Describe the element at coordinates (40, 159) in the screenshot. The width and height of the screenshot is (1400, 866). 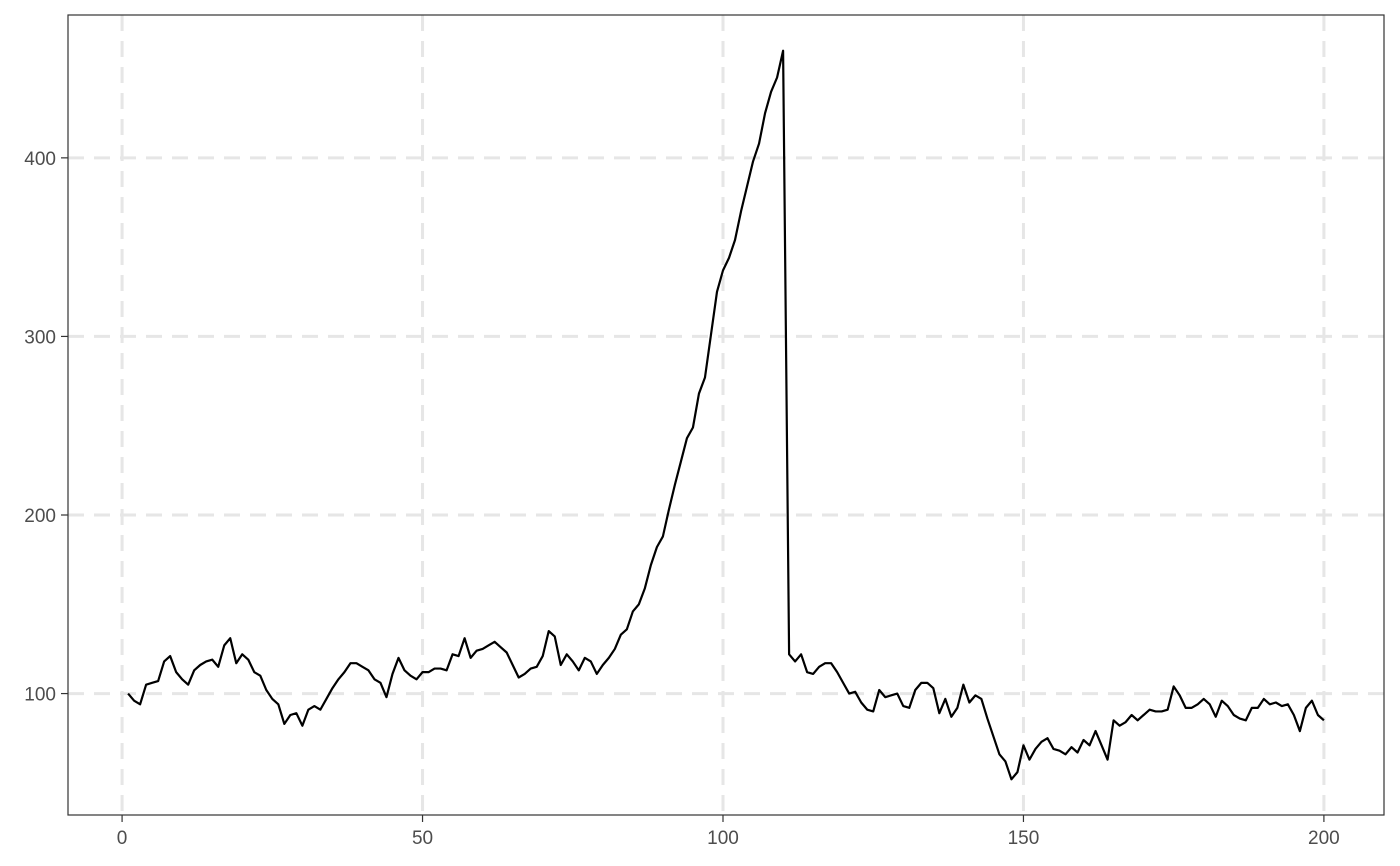
I see `y-tick-label: 400` at that location.